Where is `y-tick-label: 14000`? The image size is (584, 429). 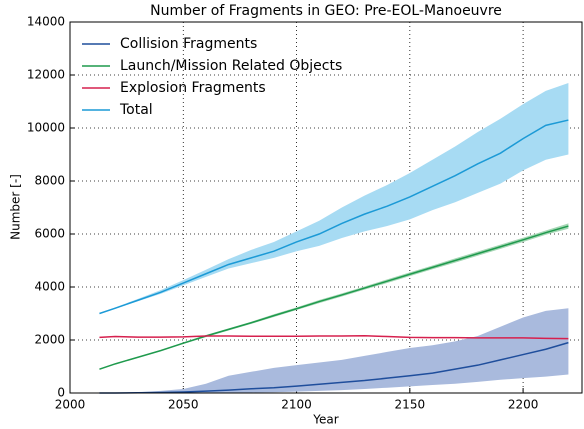 y-tick-label: 14000 is located at coordinates (46, 22).